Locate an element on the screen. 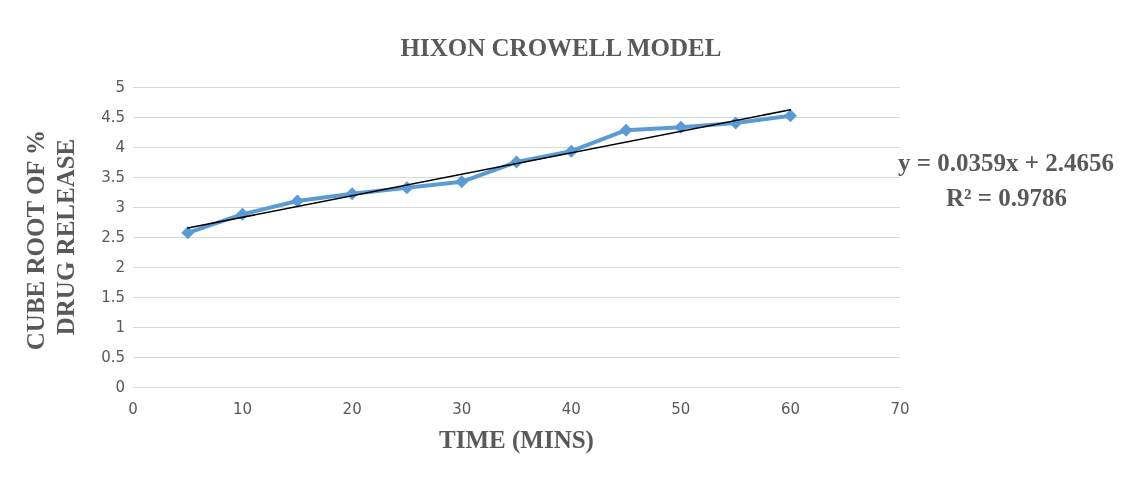 This screenshot has width=1122, height=482. y-tick-label: 1 is located at coordinates (120, 327).